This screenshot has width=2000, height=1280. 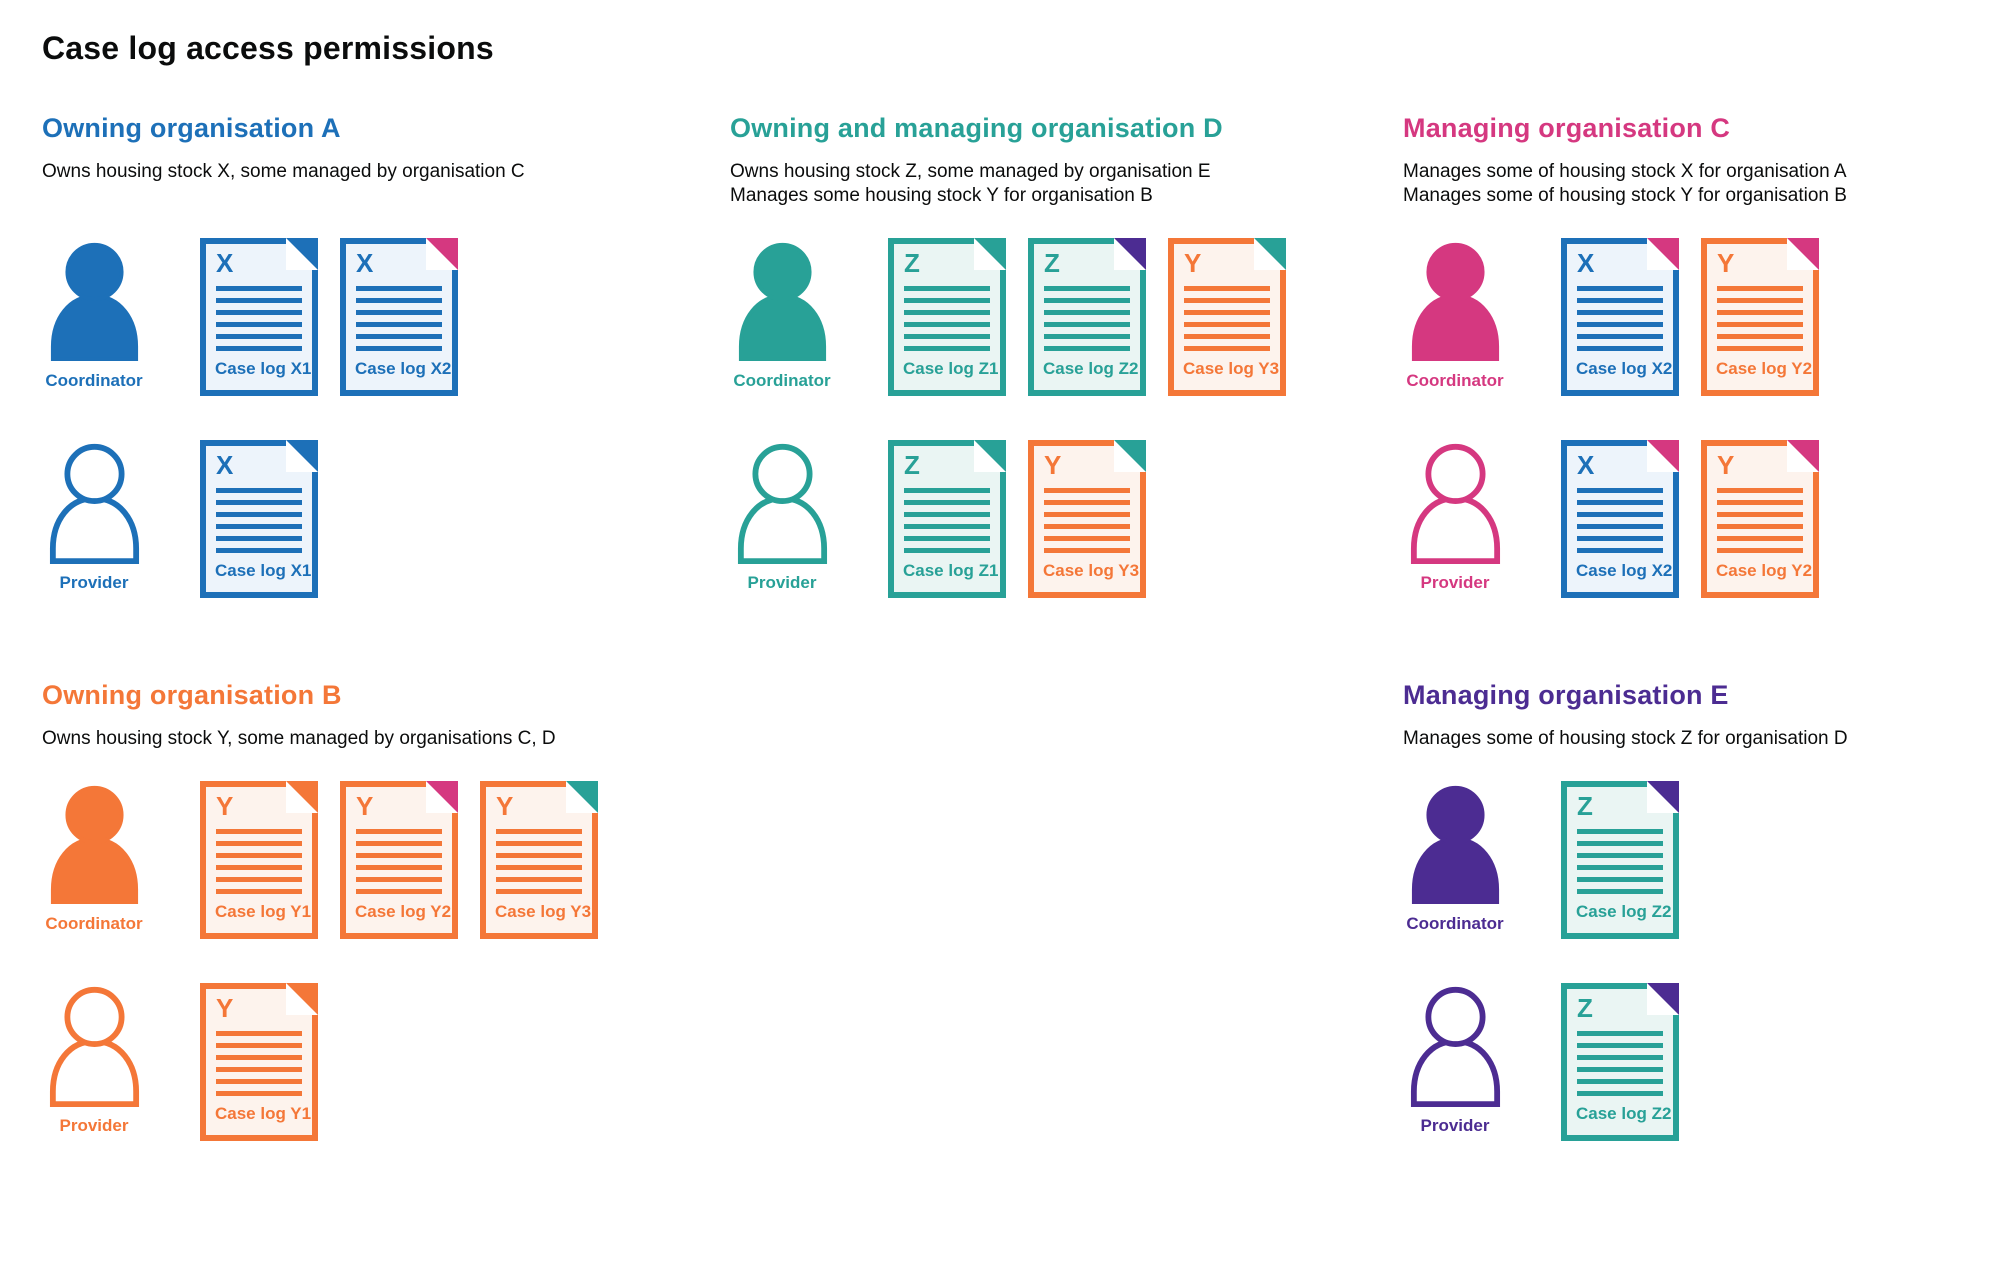 I want to click on coordinator-row: Coordinator X Case log X1 X, so click(x=386, y=317).